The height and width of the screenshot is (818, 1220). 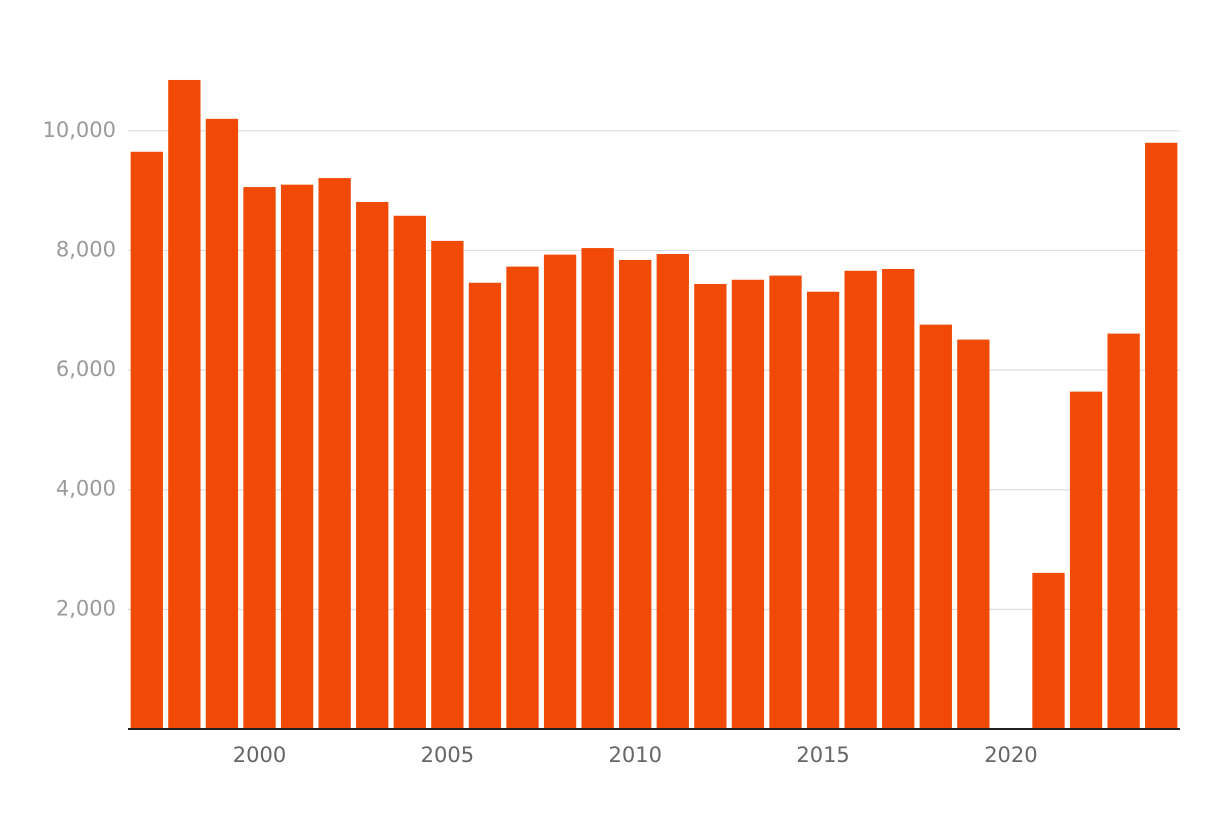 What do you see at coordinates (1010, 755) in the screenshot?
I see `x-tick-label: 2020` at bounding box center [1010, 755].